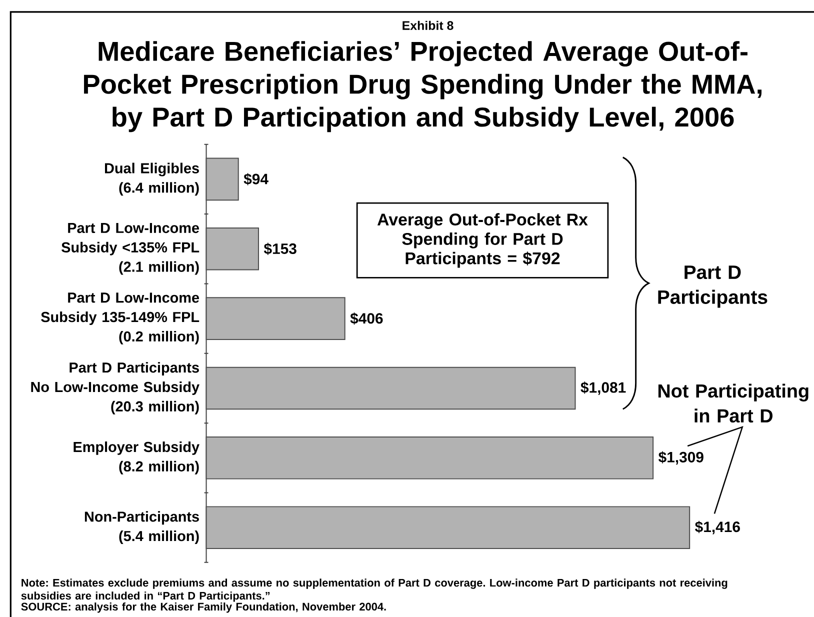  Describe the element at coordinates (203, 607) in the screenshot. I see `source-note: SOURCE: analysis for the Kaiser Family Foundation, November 2004.` at that location.